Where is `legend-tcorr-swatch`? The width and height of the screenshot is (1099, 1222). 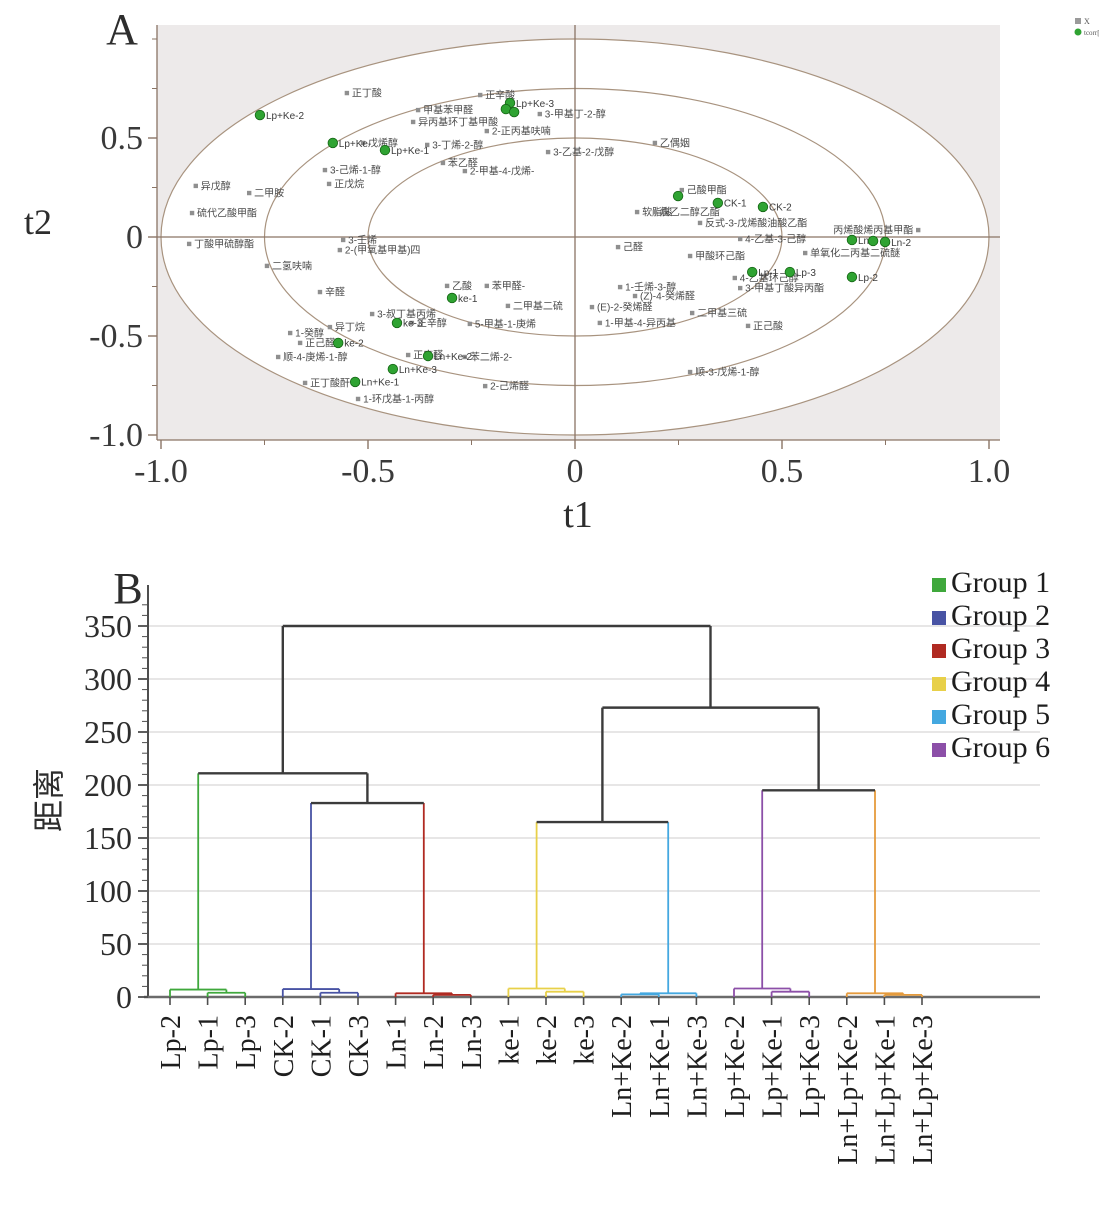 legend-tcorr-swatch is located at coordinates (1078, 32).